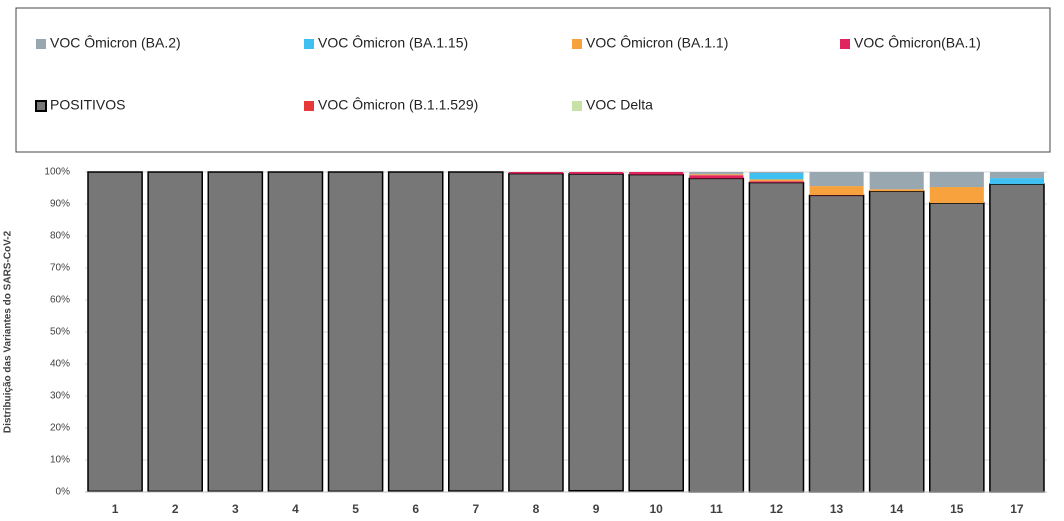 The width and height of the screenshot is (1064, 521). What do you see at coordinates (897, 509) in the screenshot?
I see `x-tick-label: 14` at bounding box center [897, 509].